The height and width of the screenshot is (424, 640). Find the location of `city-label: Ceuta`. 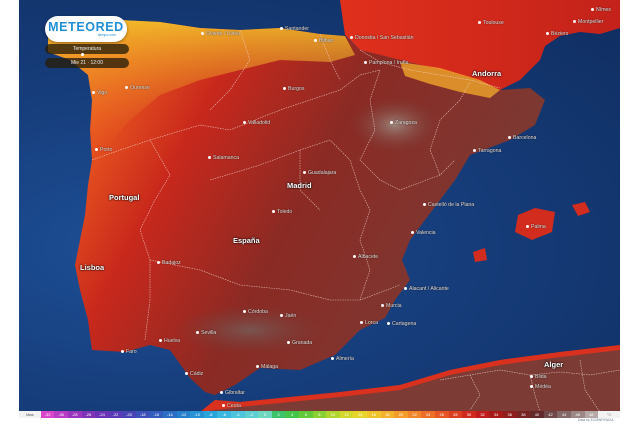

city-label: Ceuta is located at coordinates (231, 406).